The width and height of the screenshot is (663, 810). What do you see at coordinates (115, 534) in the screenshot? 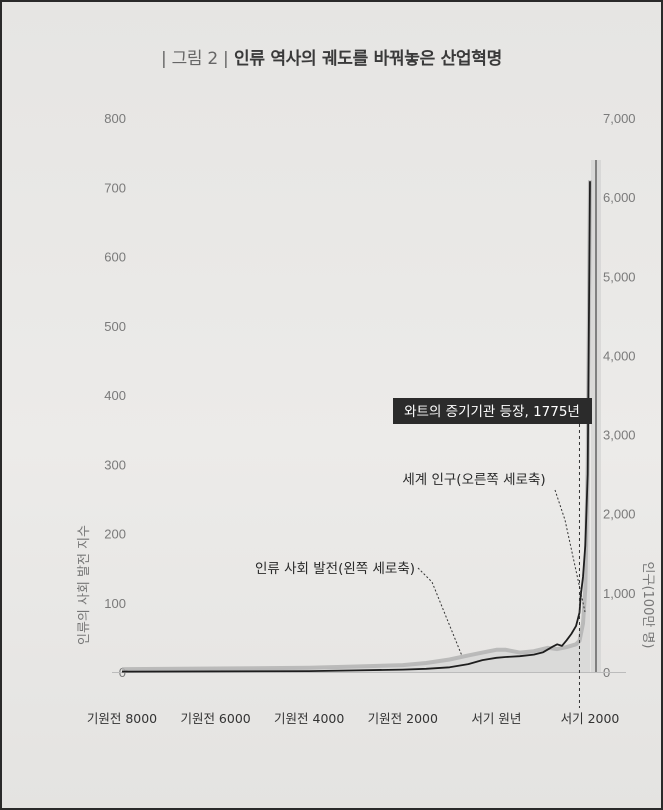
I see `left-tick-label: 200` at bounding box center [115, 534].